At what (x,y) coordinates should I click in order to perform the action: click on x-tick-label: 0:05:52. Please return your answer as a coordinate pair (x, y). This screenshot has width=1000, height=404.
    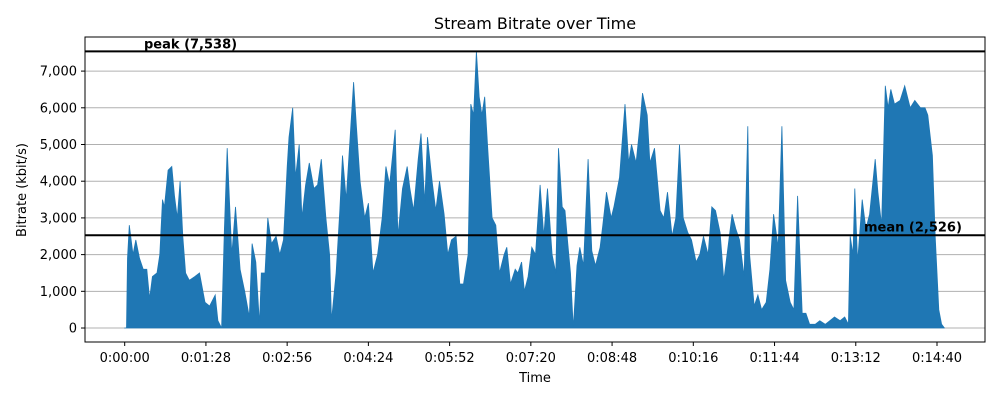
    Looking at the image, I should click on (450, 358).